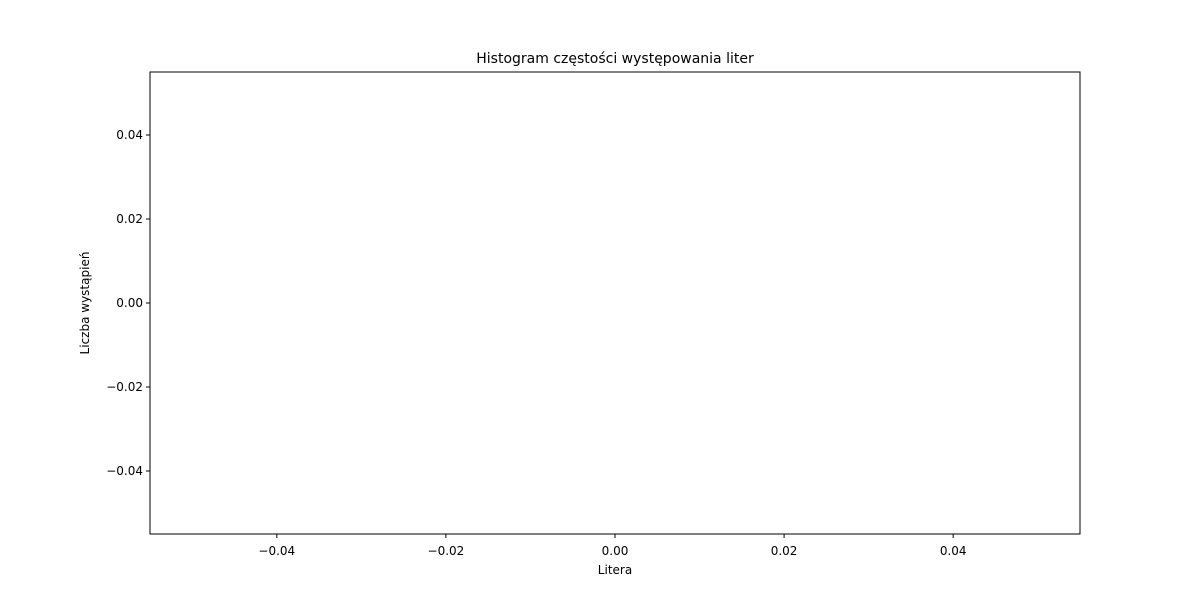  What do you see at coordinates (276, 551) in the screenshot?
I see `x-tick-label: −0.04` at bounding box center [276, 551].